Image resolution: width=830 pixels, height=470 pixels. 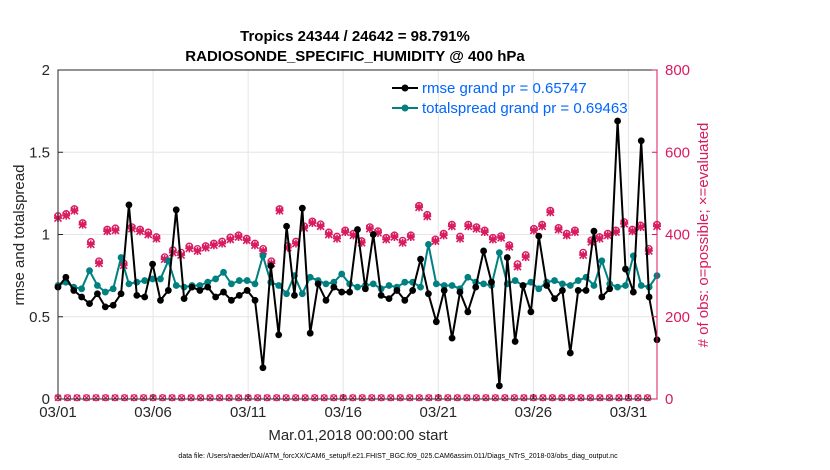 What do you see at coordinates (46, 70) in the screenshot?
I see `y-tick-label: 2` at bounding box center [46, 70].